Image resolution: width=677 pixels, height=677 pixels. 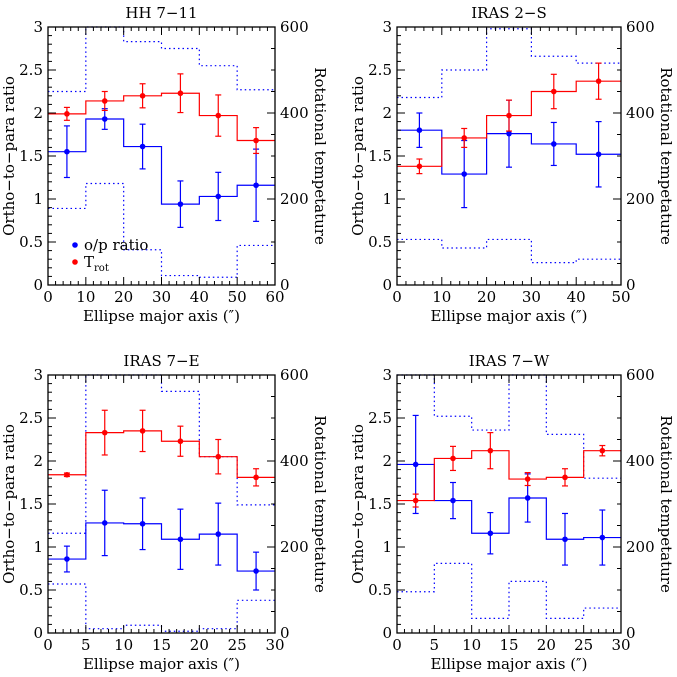 I want to click on y2-tick-label: 600, so click(x=640, y=27).